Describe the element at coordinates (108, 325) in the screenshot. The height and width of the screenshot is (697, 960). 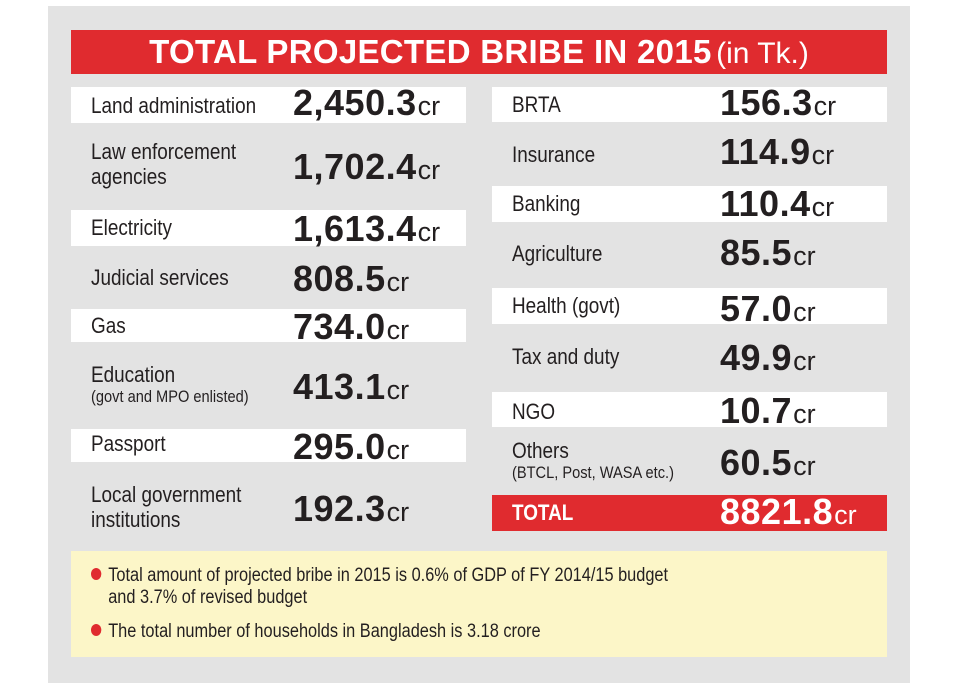
I see `row-label: Gas` at that location.